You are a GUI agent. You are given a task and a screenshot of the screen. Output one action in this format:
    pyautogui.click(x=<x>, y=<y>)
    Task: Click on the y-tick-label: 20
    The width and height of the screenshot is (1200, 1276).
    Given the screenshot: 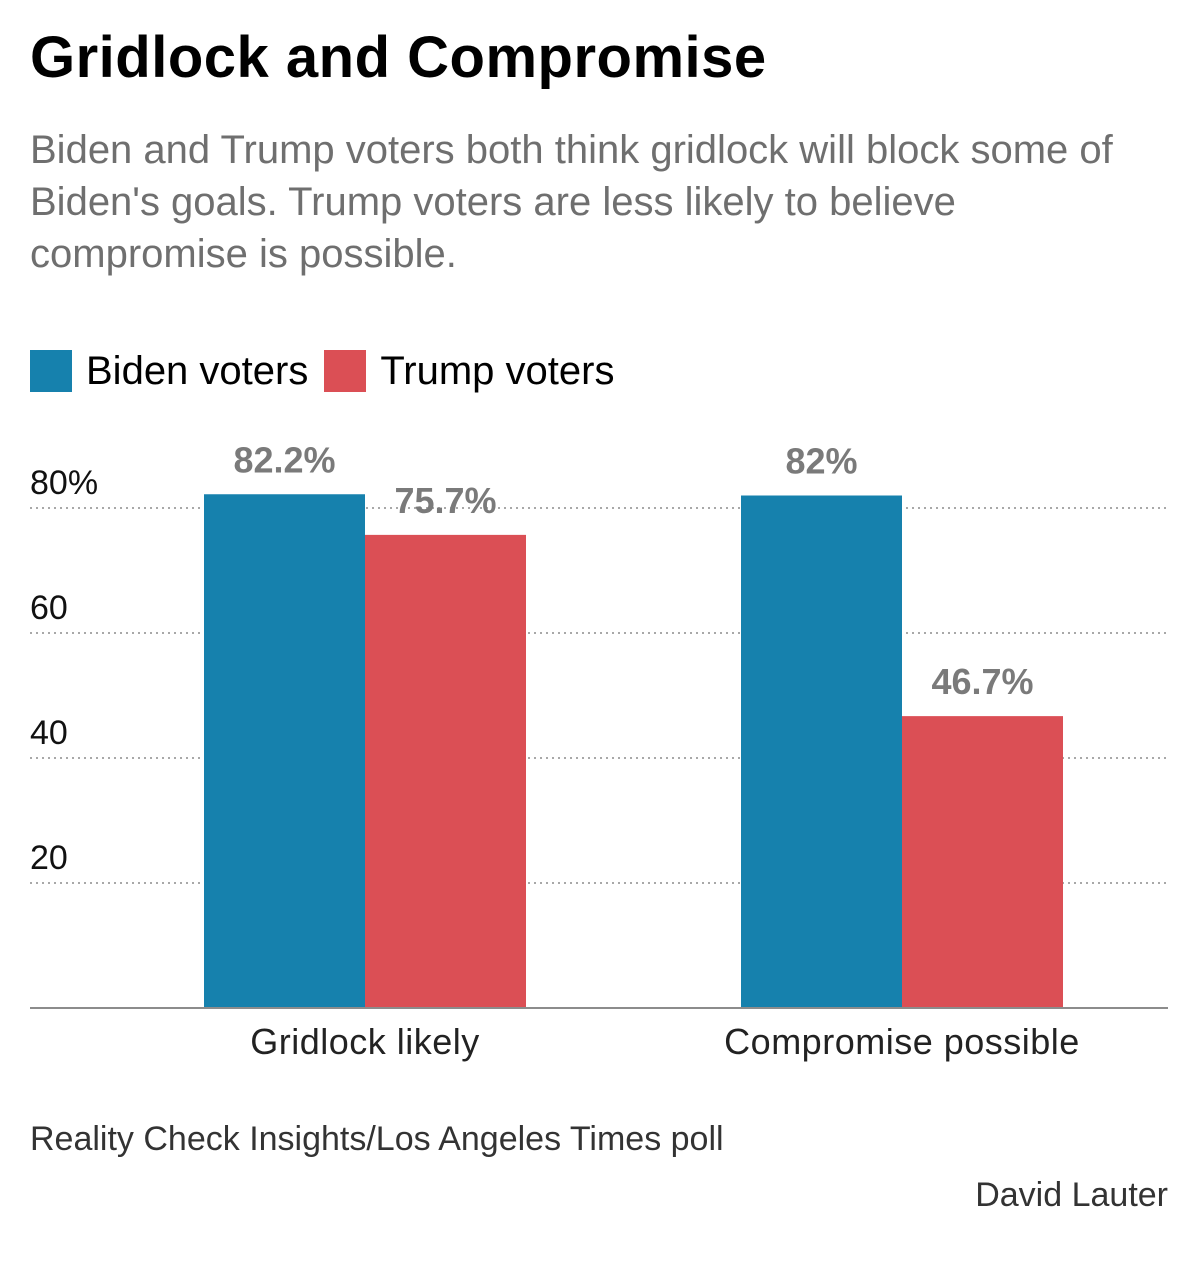 What is the action you would take?
    pyautogui.click(x=49, y=858)
    